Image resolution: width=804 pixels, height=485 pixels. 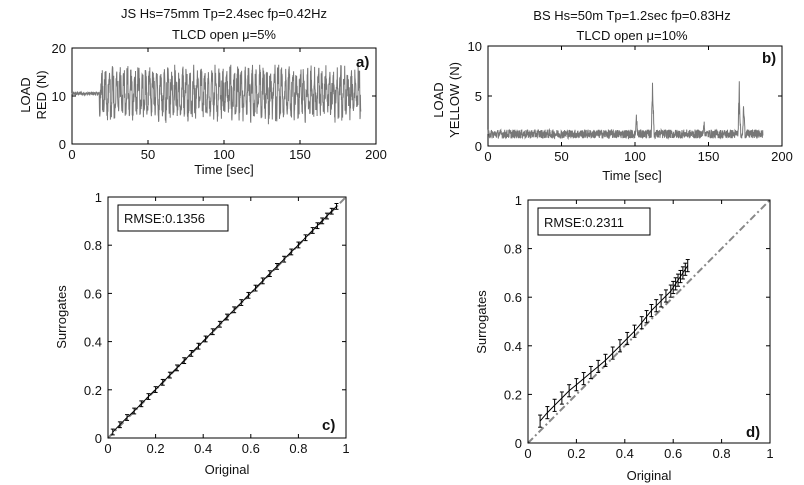 I want to click on panel-a-subtitle: TLCD open μ=5%, so click(x=224, y=34).